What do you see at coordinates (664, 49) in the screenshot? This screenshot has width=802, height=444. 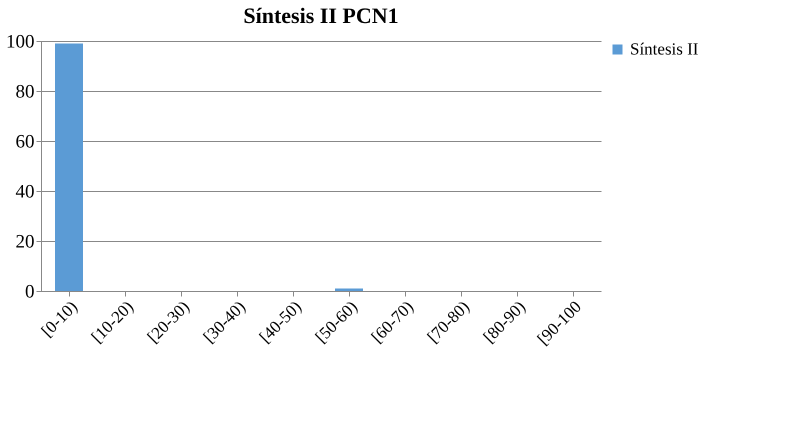 I see `legend-label: Síntesis II` at bounding box center [664, 49].